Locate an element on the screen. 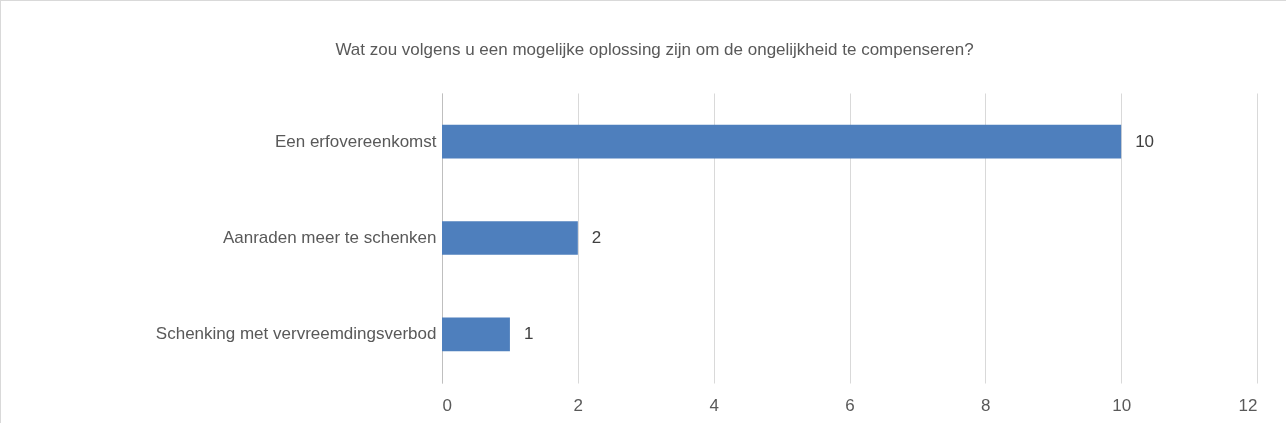  x-tick-label: 4 is located at coordinates (714, 405).